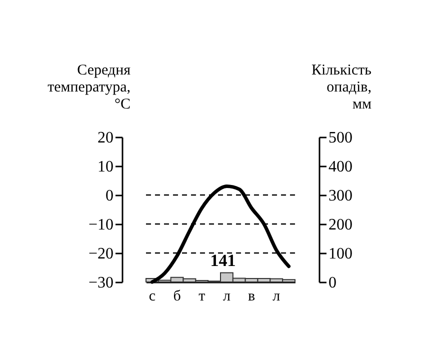 The width and height of the screenshot is (442, 350). What do you see at coordinates (340, 225) in the screenshot?
I see `y2-tick-label: 200` at bounding box center [340, 225].